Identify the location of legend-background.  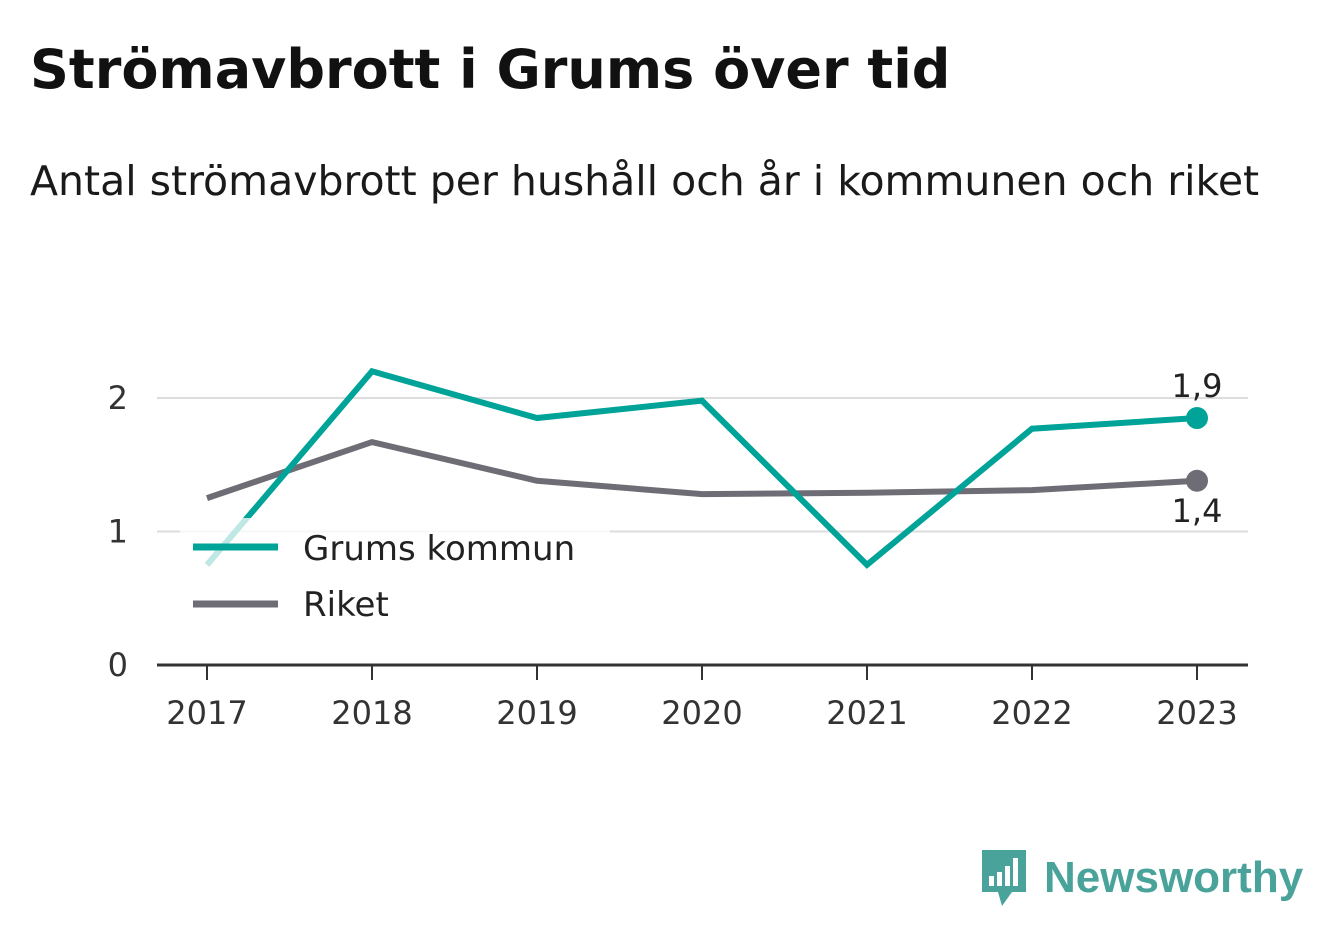
(395, 578).